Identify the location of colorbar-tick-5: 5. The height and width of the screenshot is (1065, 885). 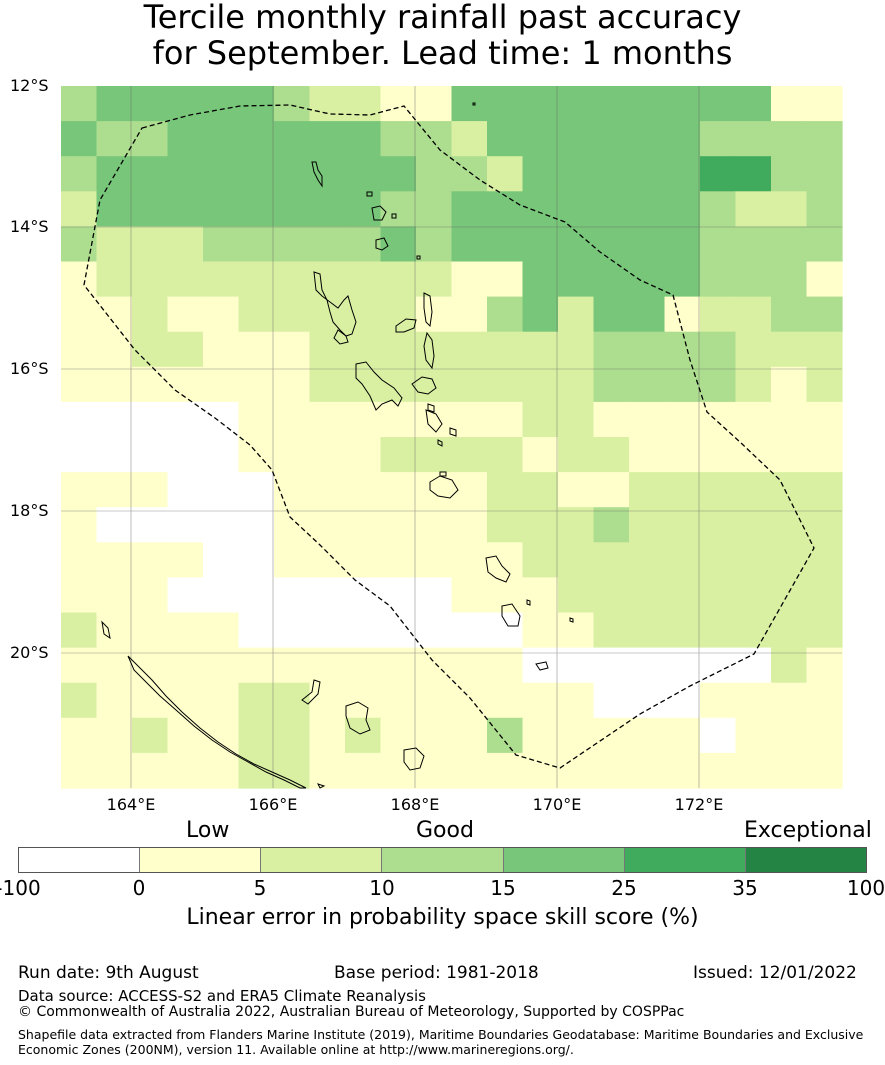
(260, 888).